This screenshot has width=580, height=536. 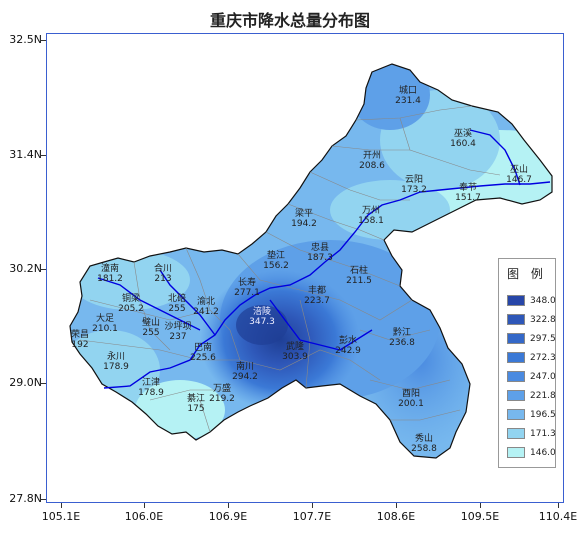 I want to click on station-label: 沙坪坝 237, so click(x=178, y=332).